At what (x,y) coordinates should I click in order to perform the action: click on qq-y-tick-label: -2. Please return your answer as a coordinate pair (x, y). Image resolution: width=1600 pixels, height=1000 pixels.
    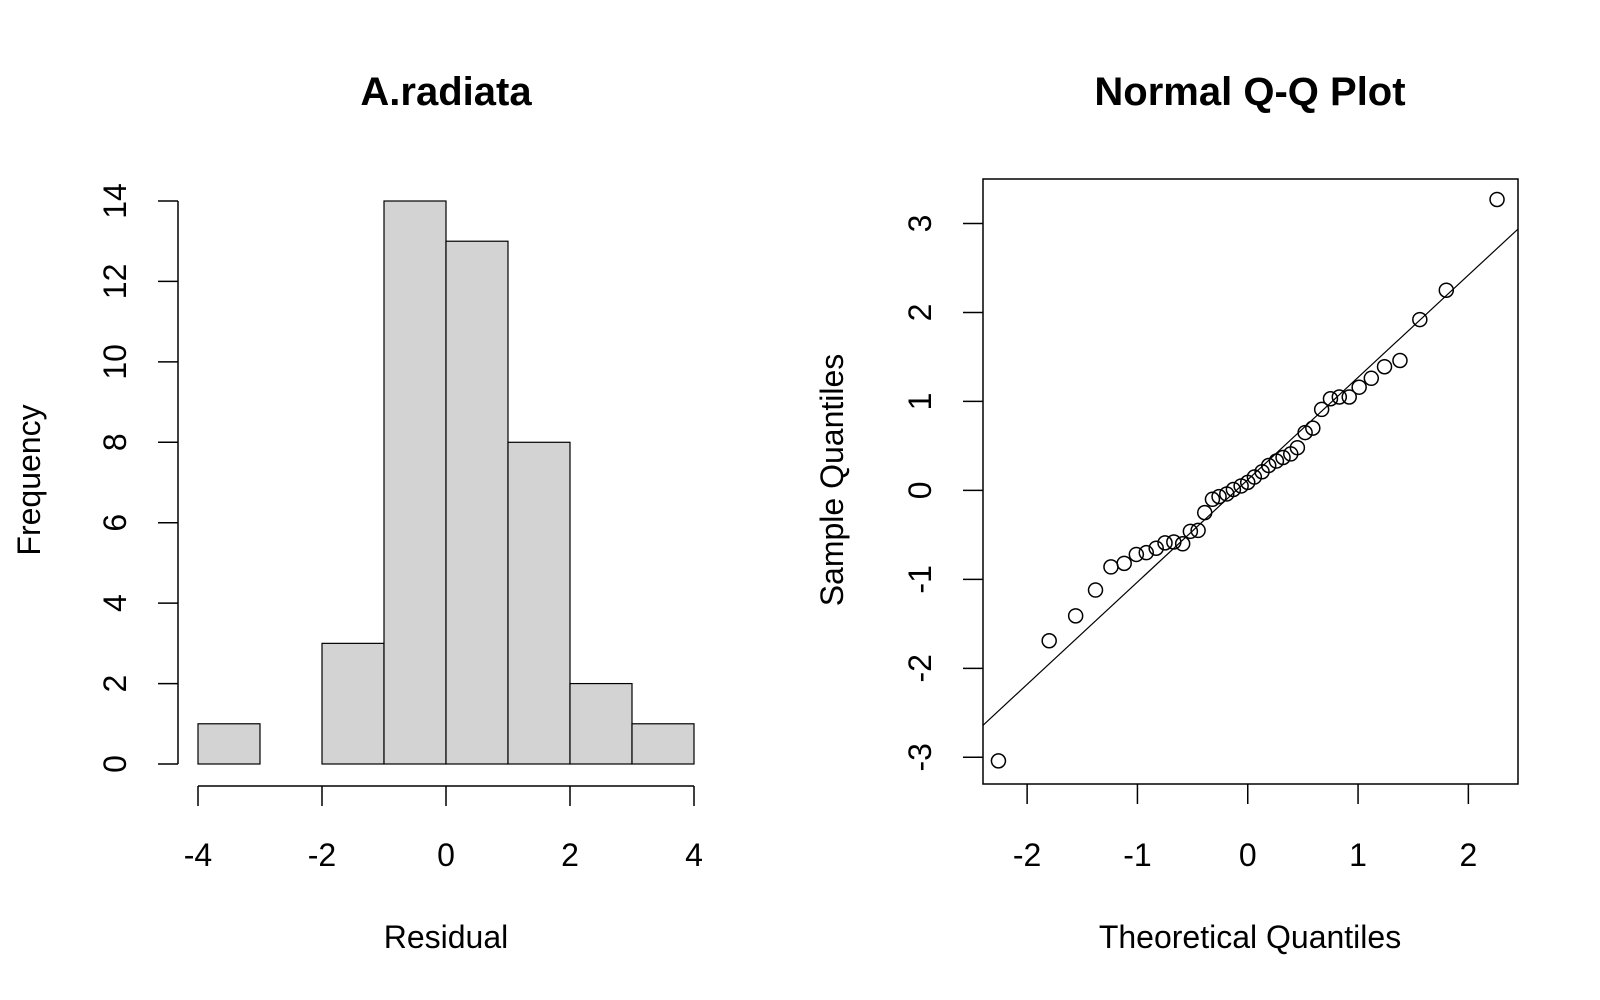
    Looking at the image, I should click on (920, 668).